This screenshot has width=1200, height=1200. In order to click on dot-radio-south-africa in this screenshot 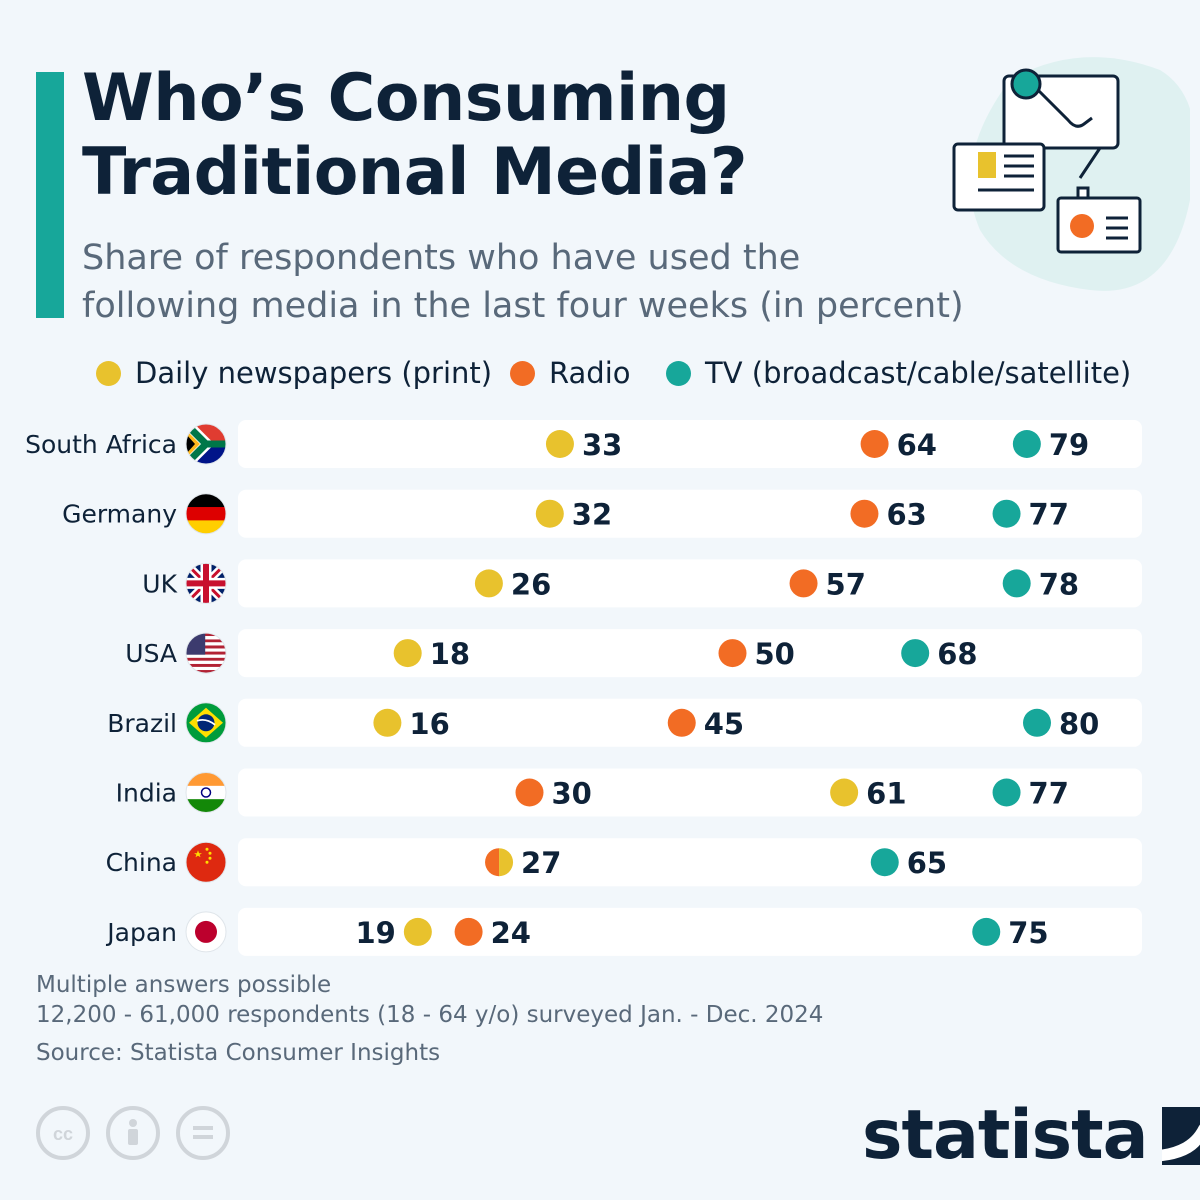, I will do `click(874, 444)`.